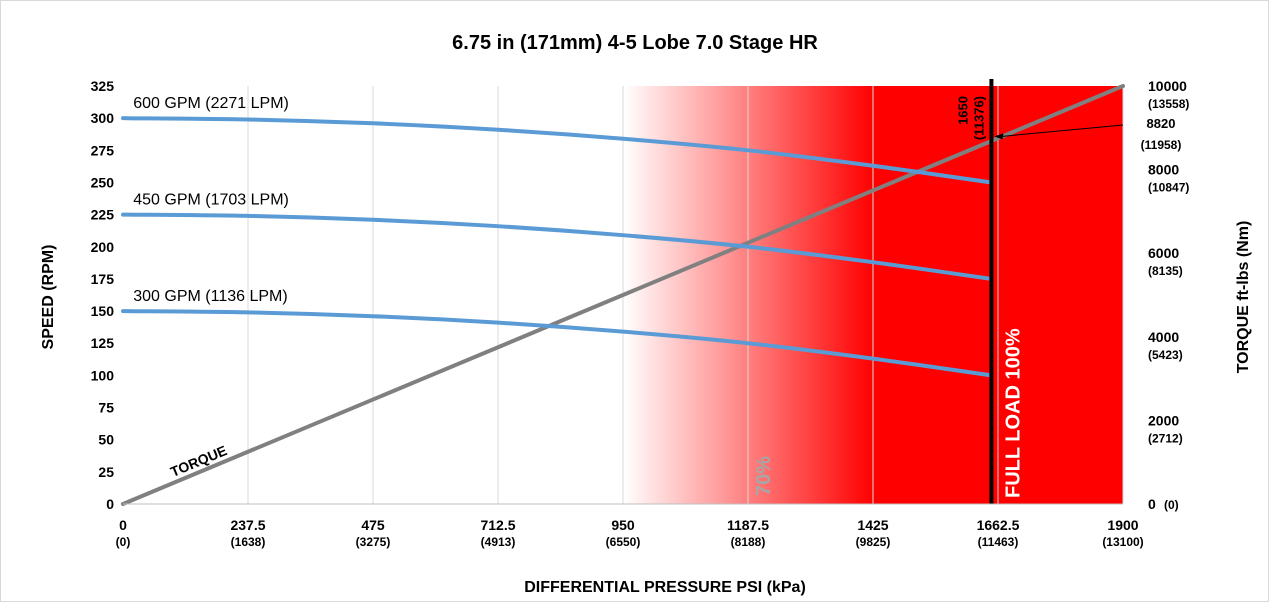 Image resolution: width=1269 pixels, height=603 pixels. Describe the element at coordinates (1122, 525) in the screenshot. I see `x-tick-label: 1900` at that location.